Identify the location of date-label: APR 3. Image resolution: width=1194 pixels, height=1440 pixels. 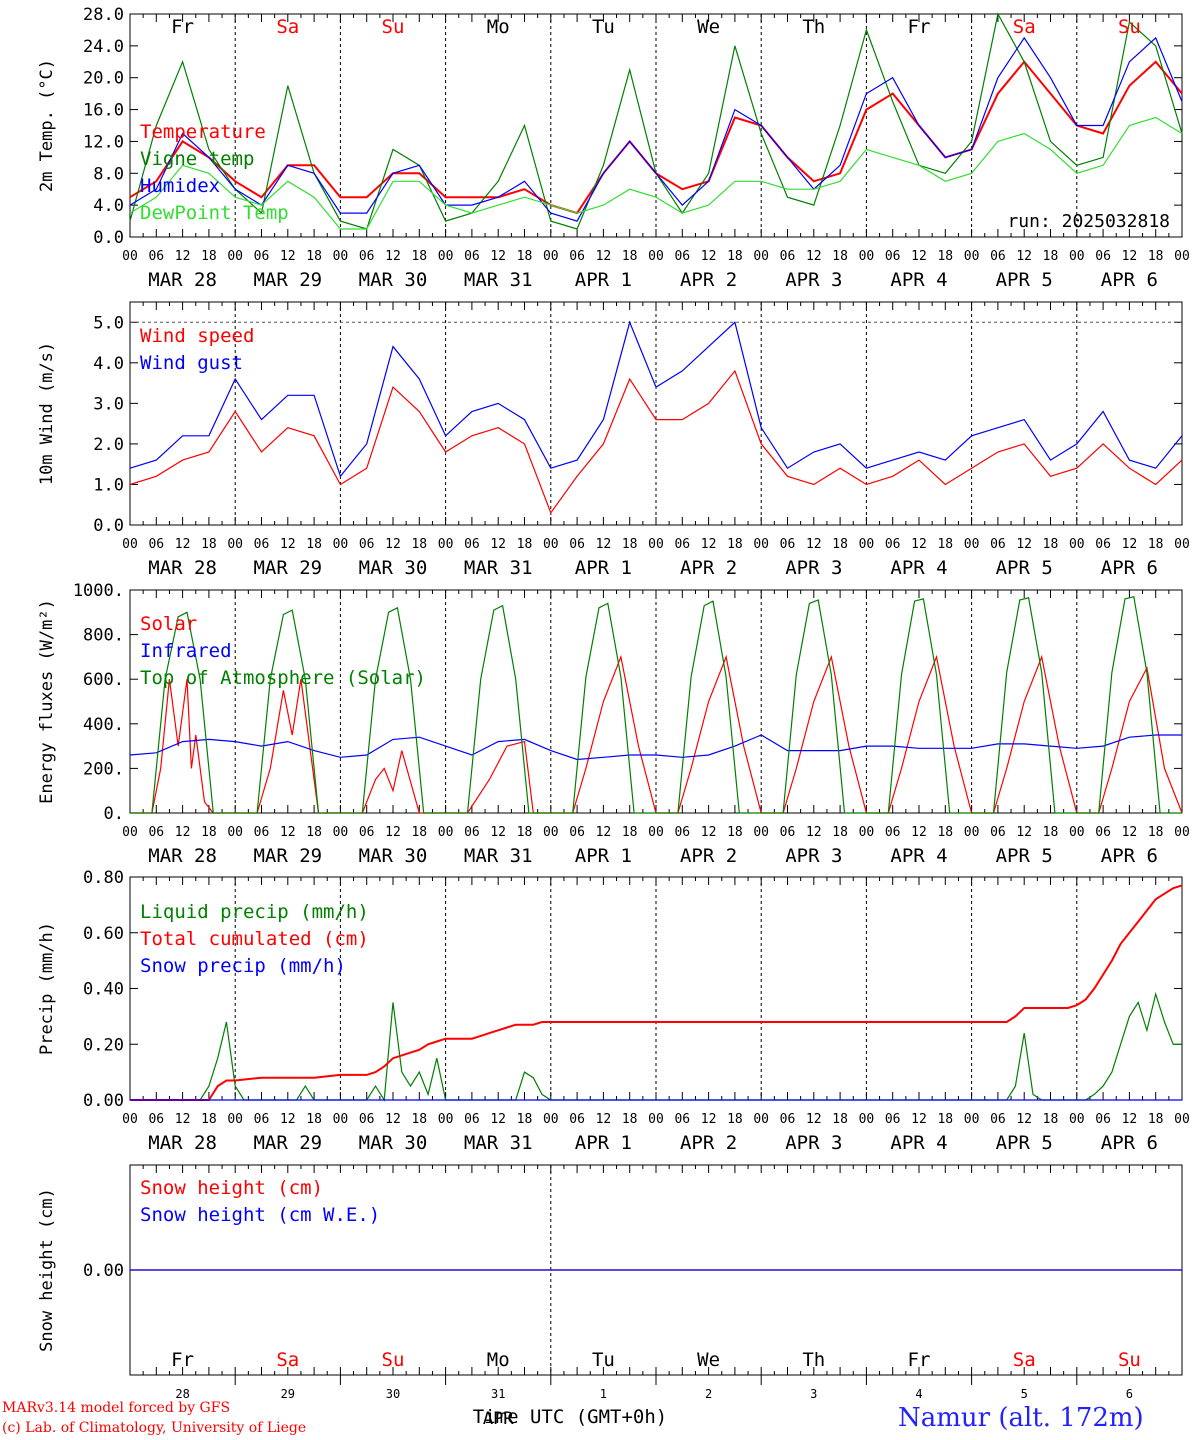
(813, 856).